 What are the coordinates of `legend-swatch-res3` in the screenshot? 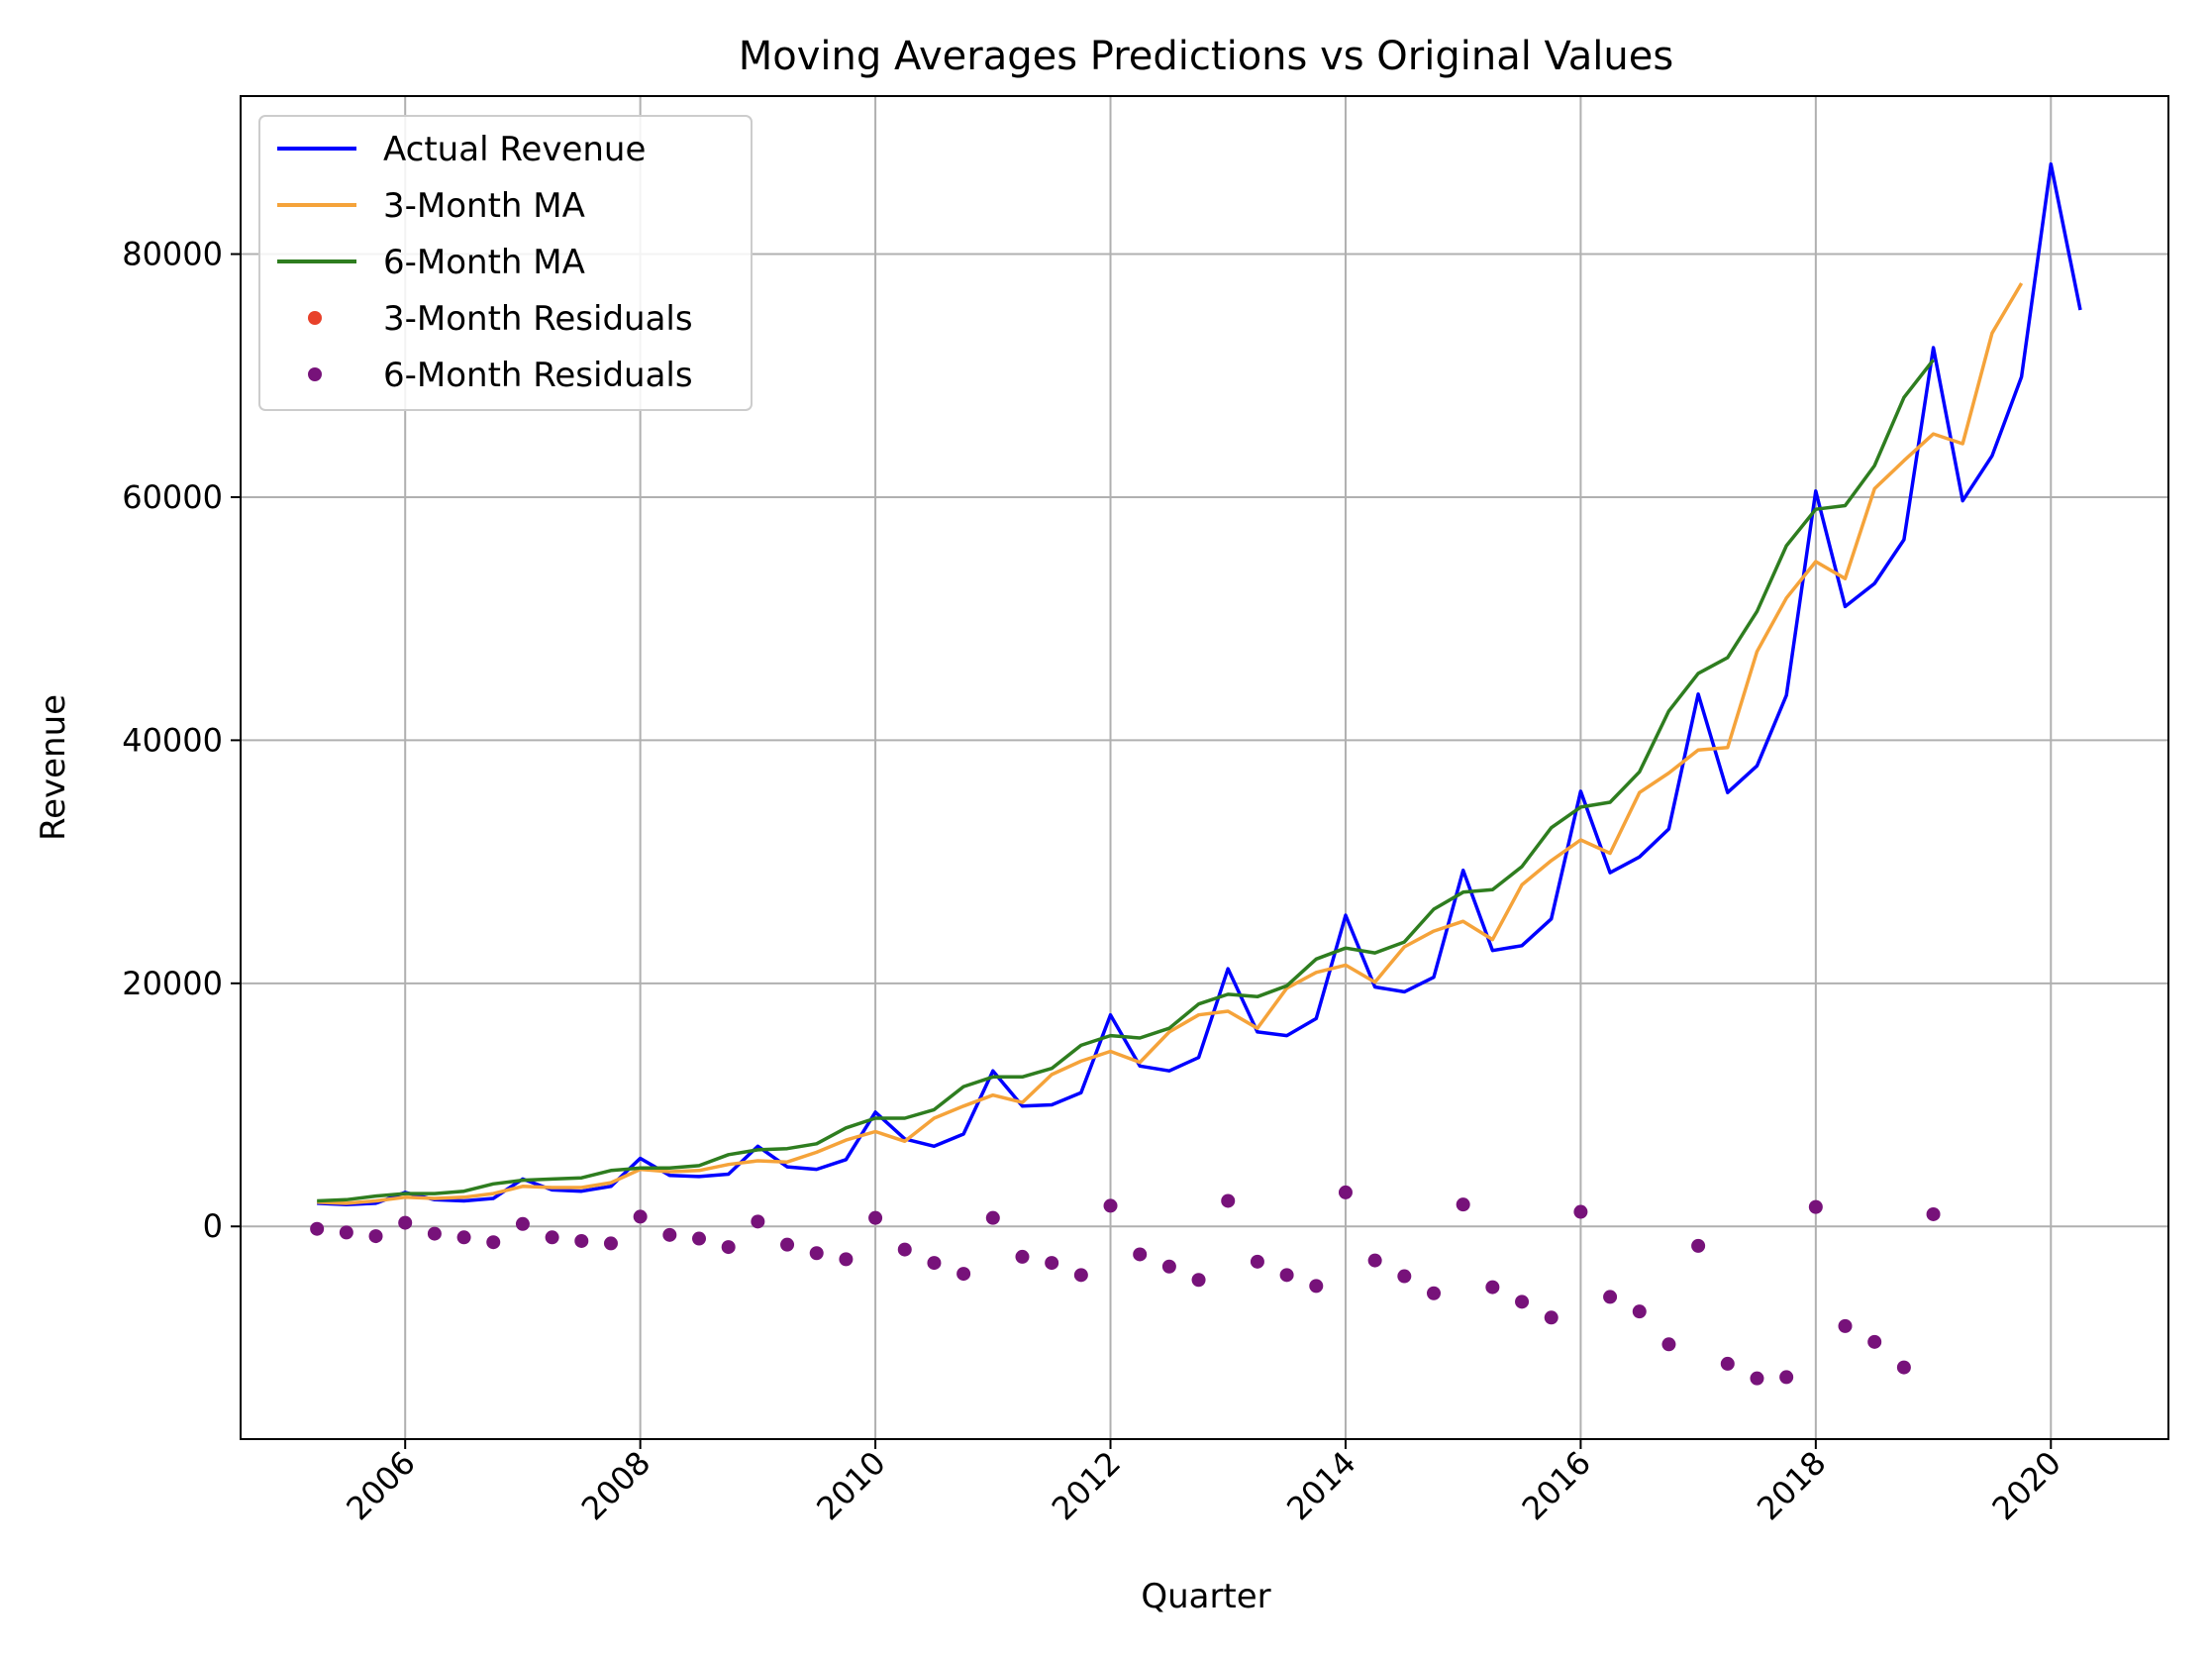 It's located at (315, 318).